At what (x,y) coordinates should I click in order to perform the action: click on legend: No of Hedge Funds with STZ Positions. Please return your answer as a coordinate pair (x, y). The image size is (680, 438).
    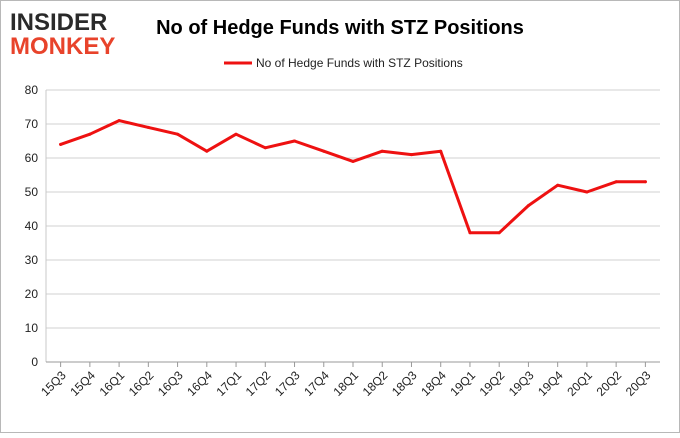
    Looking at the image, I should click on (343, 63).